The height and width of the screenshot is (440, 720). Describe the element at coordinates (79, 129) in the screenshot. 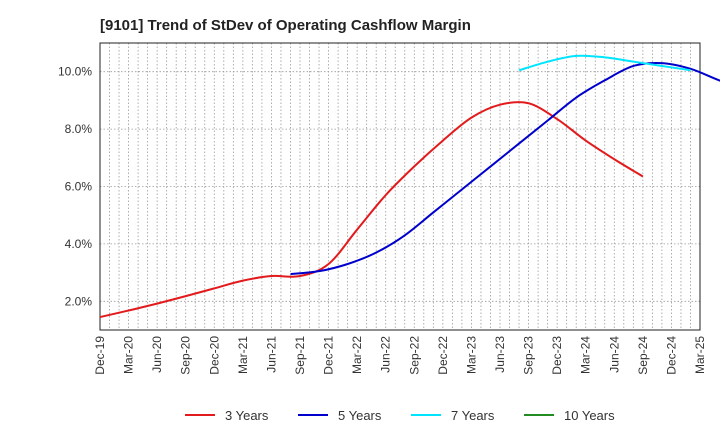

I see `y-tick-label: 8.0%` at that location.